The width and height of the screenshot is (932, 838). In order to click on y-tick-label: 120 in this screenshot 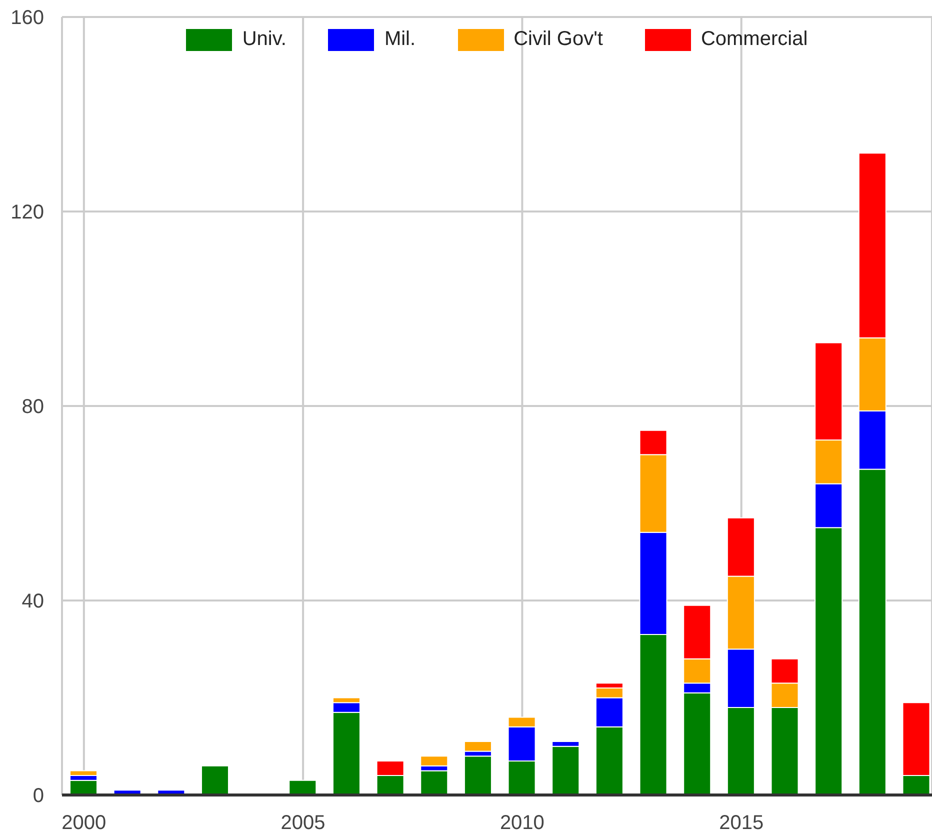, I will do `click(27, 213)`.